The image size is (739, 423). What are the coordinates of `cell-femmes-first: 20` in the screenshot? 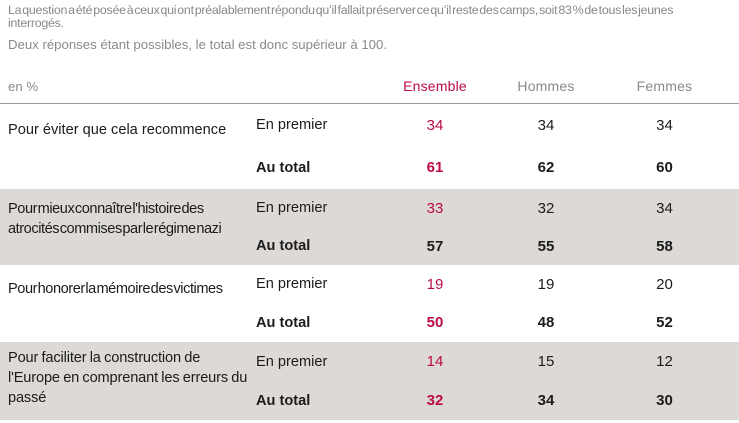 It's located at (664, 284).